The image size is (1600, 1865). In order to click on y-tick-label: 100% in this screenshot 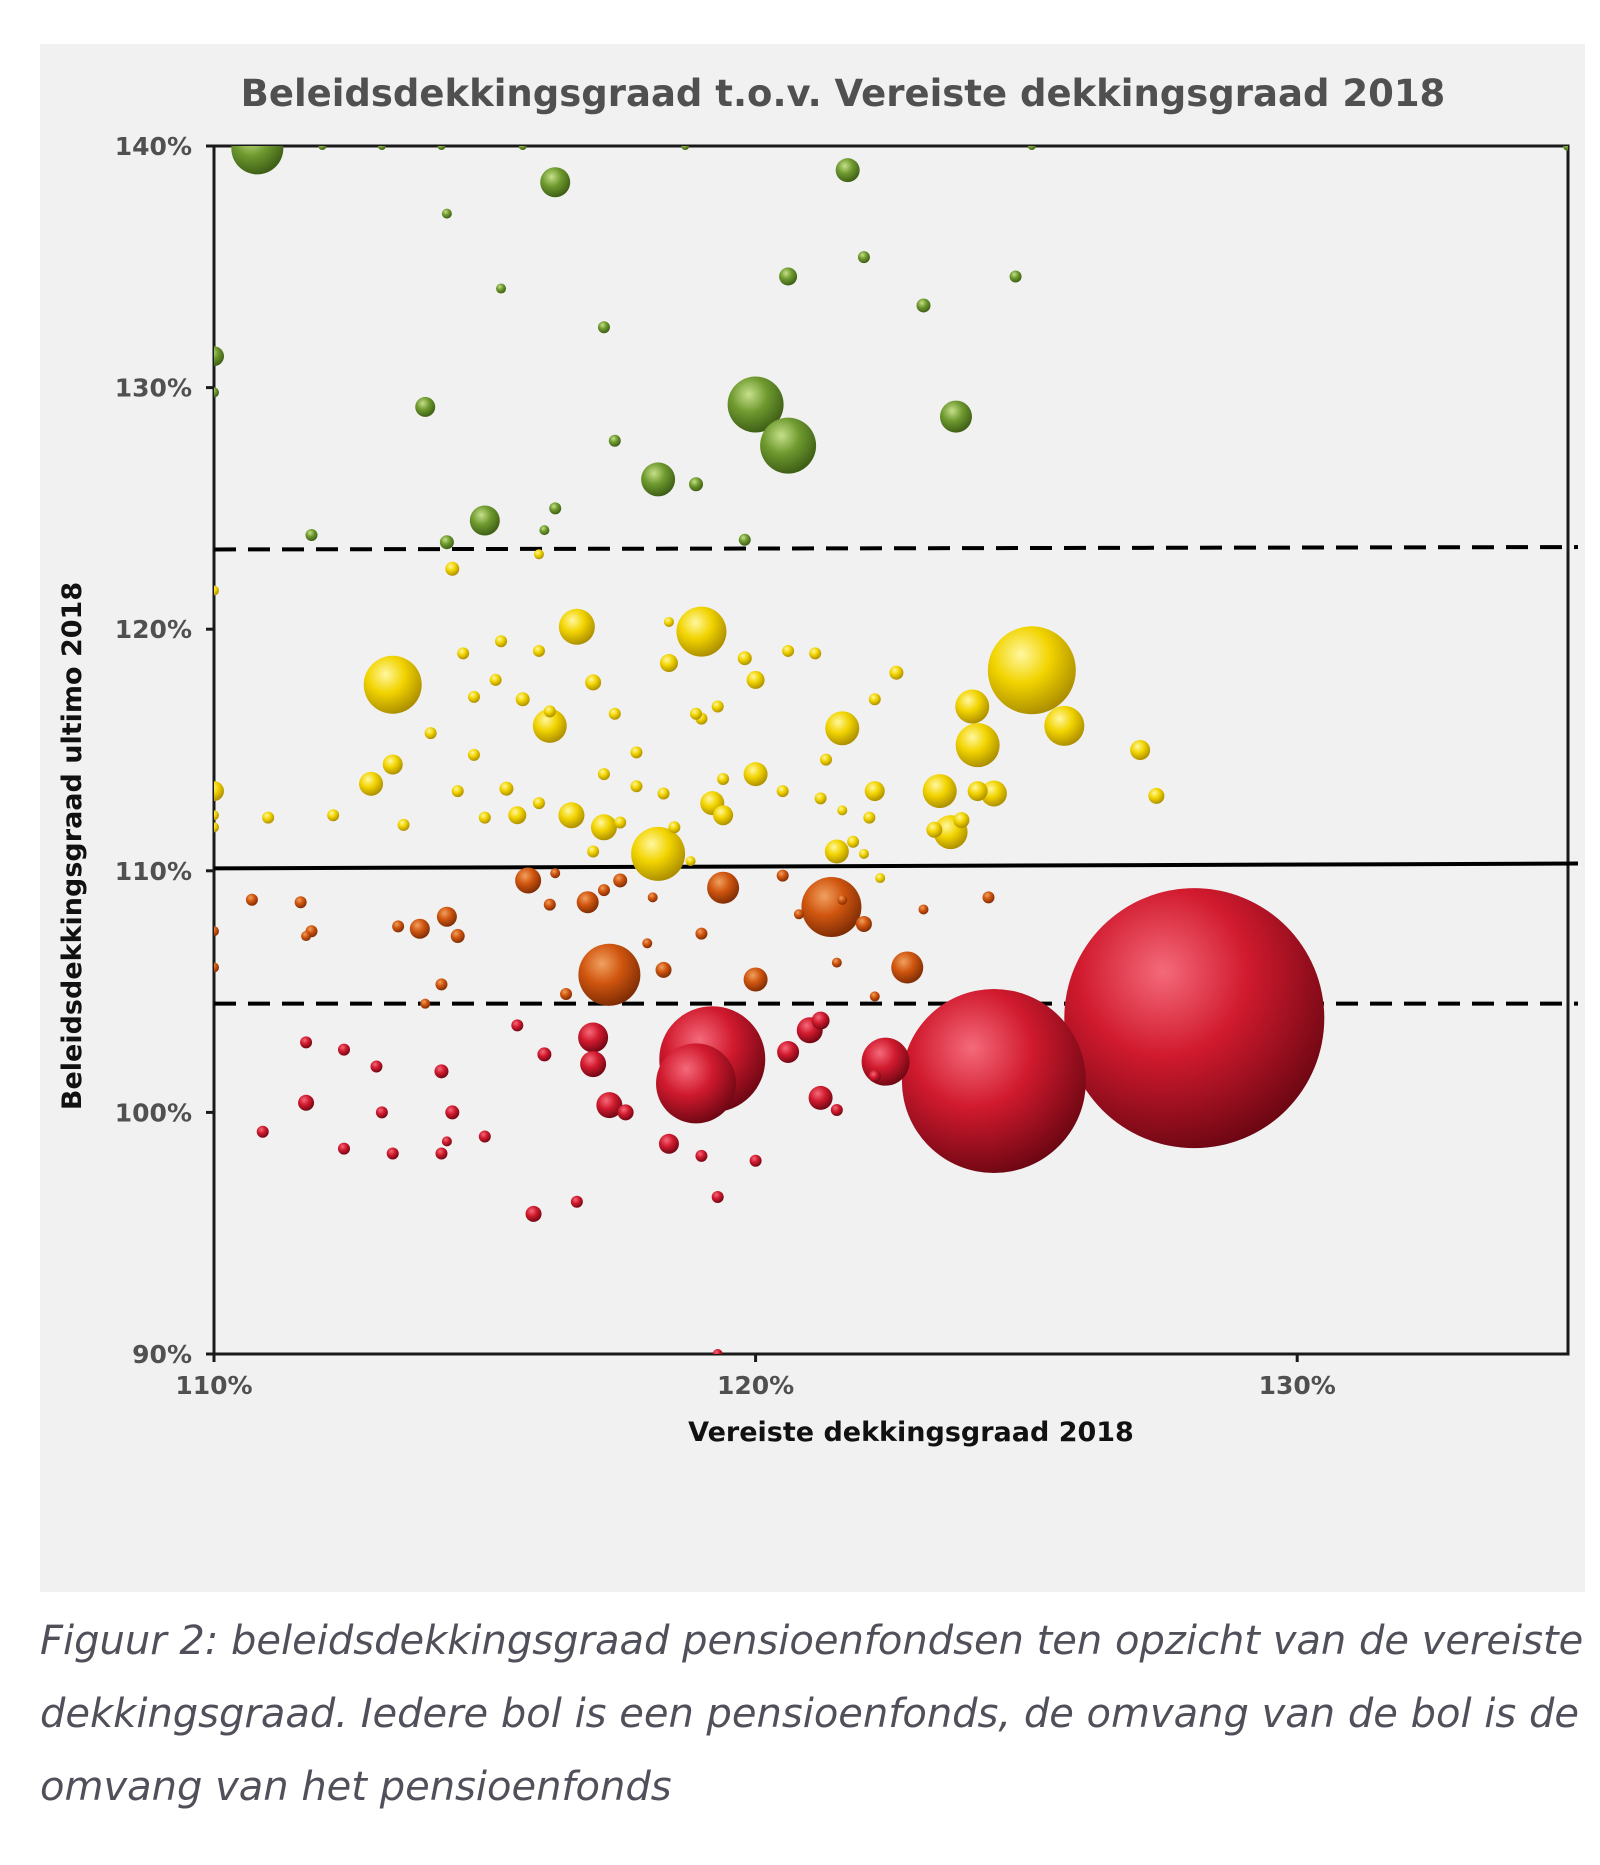, I will do `click(153, 1112)`.